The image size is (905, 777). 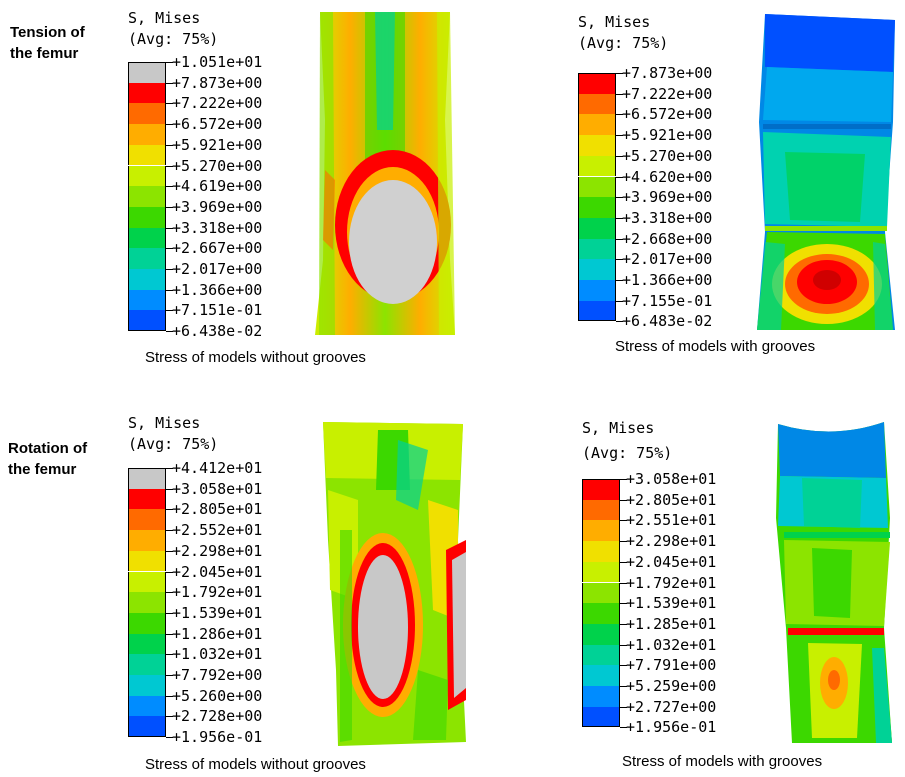 I want to click on legend-value: +2.552e+01, so click(x=217, y=530).